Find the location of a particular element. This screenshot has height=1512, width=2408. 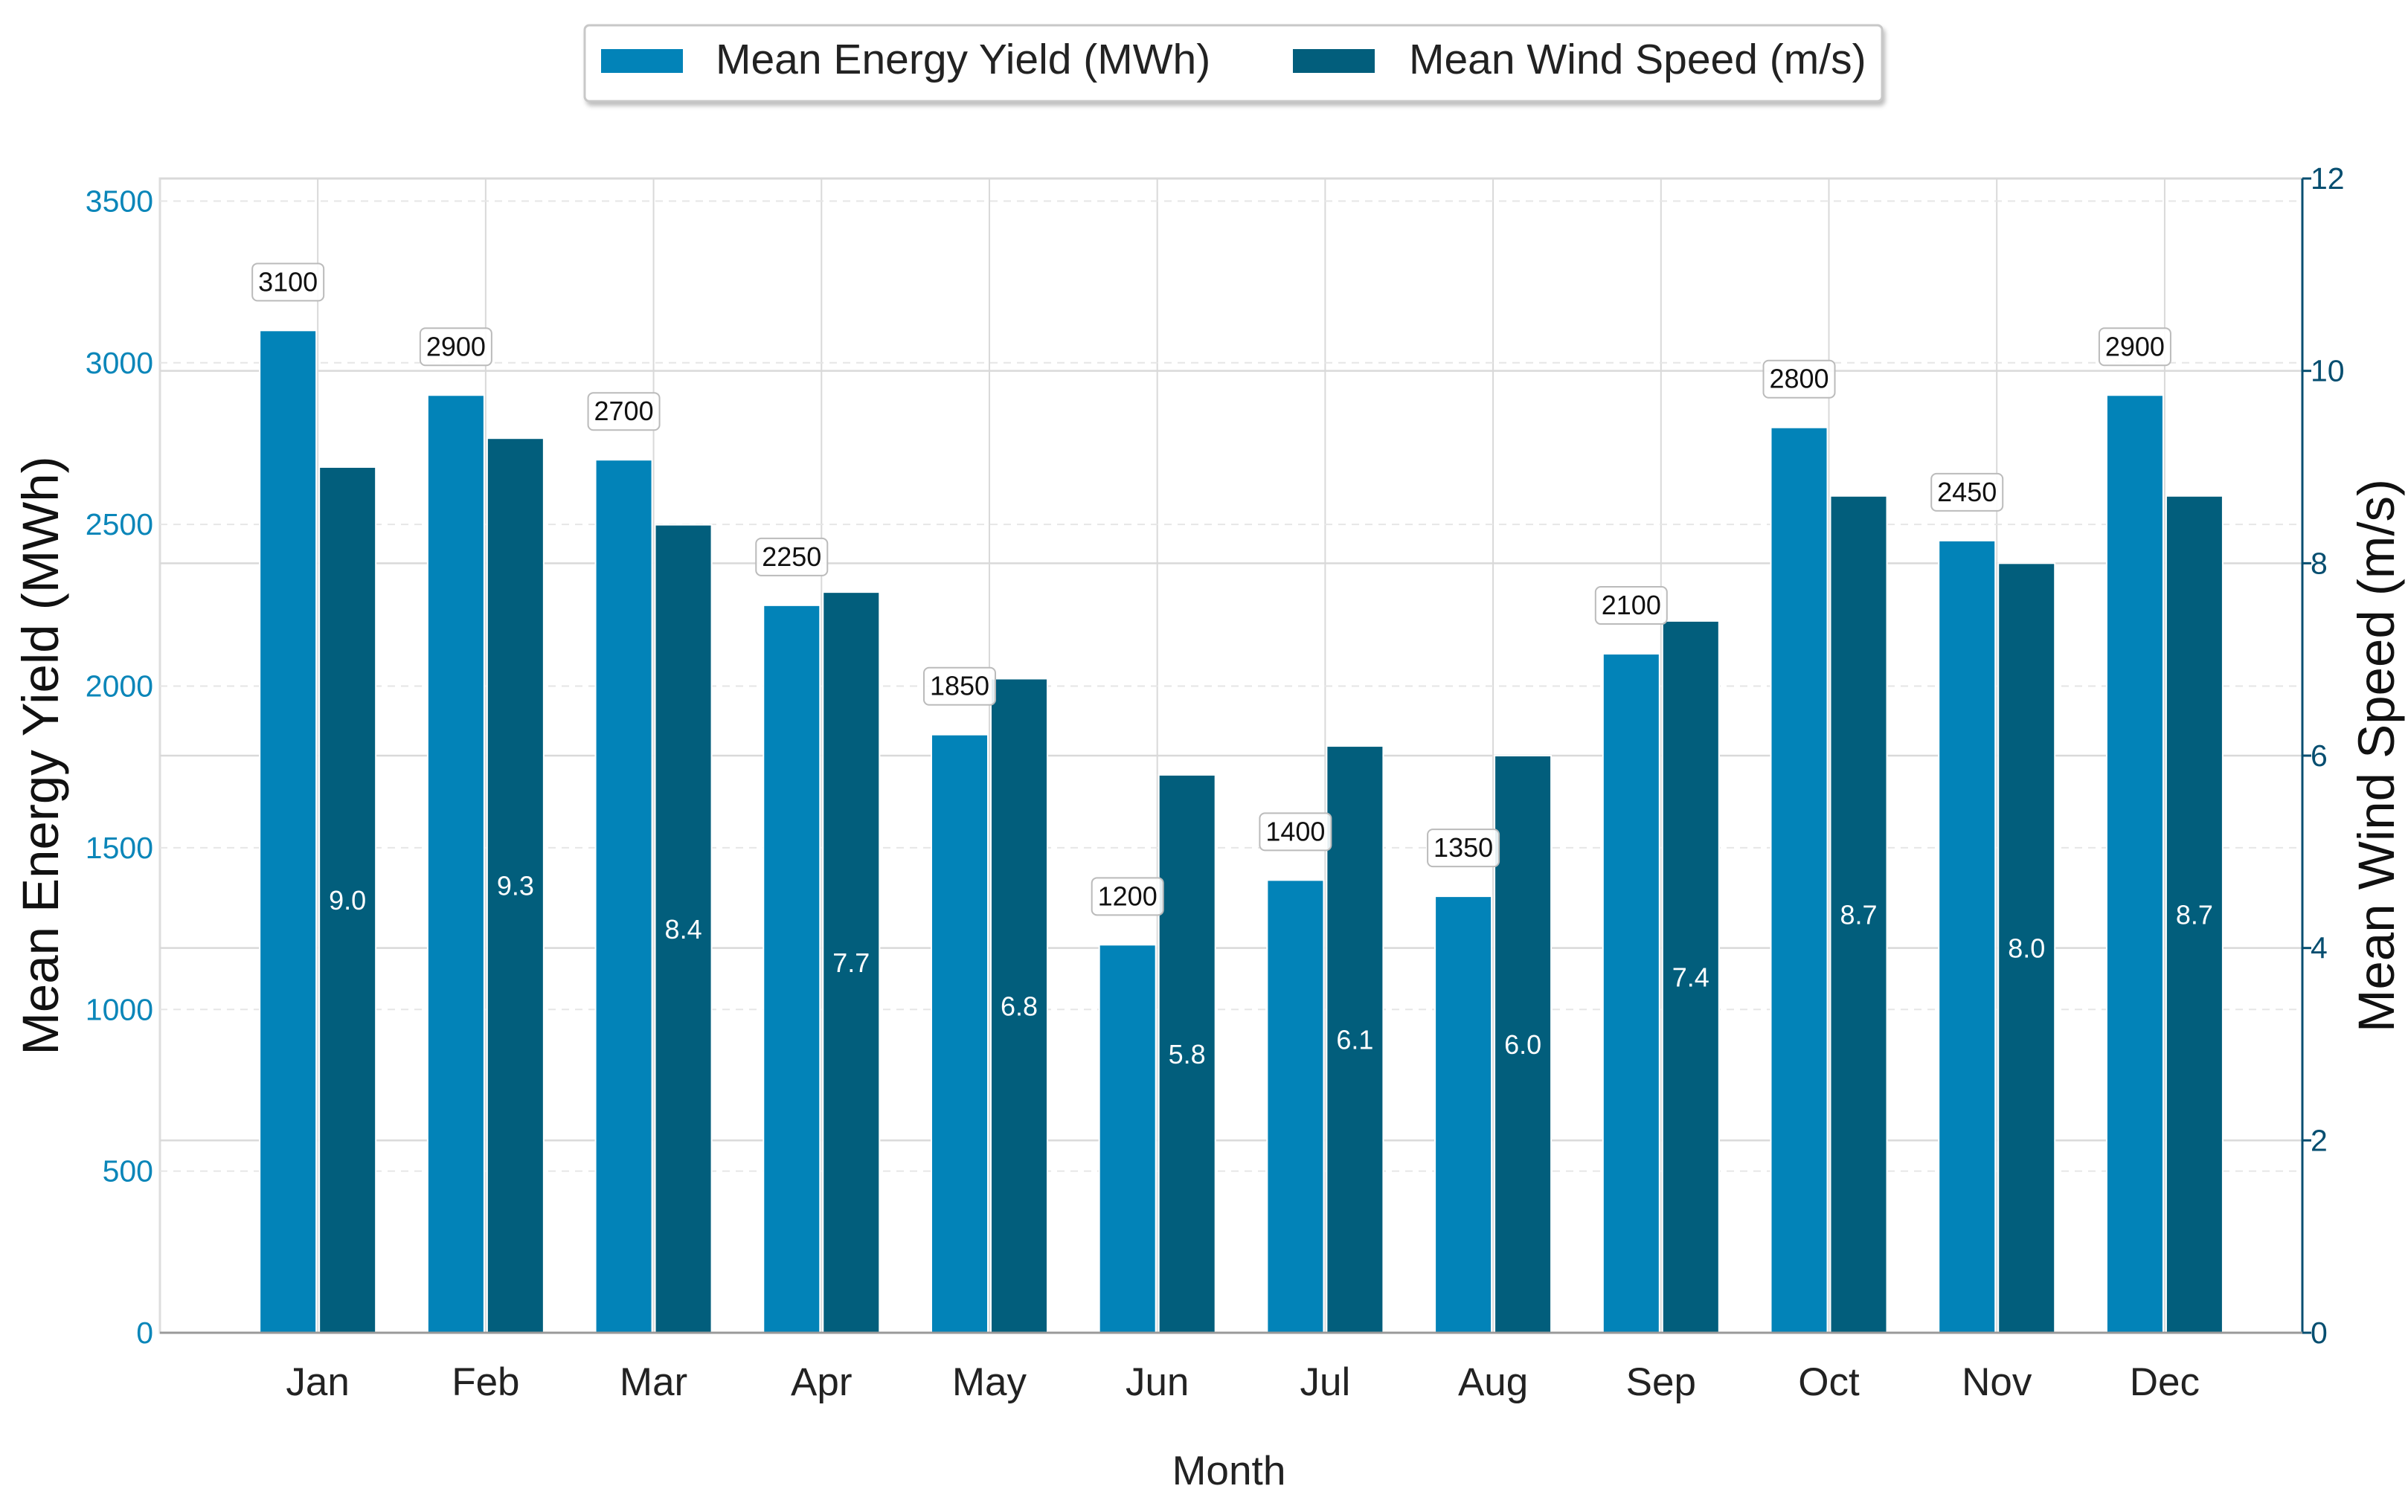

x-axis-title: Month is located at coordinates (1229, 1470).